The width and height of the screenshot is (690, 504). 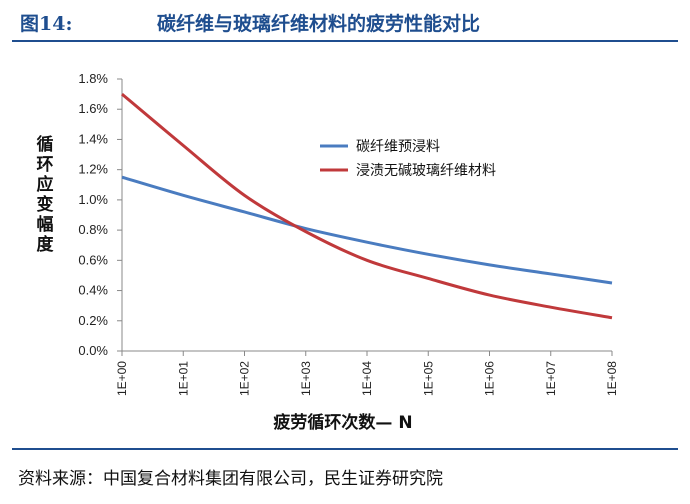 I want to click on y-tick-label: 0.4%, so click(x=93, y=290).